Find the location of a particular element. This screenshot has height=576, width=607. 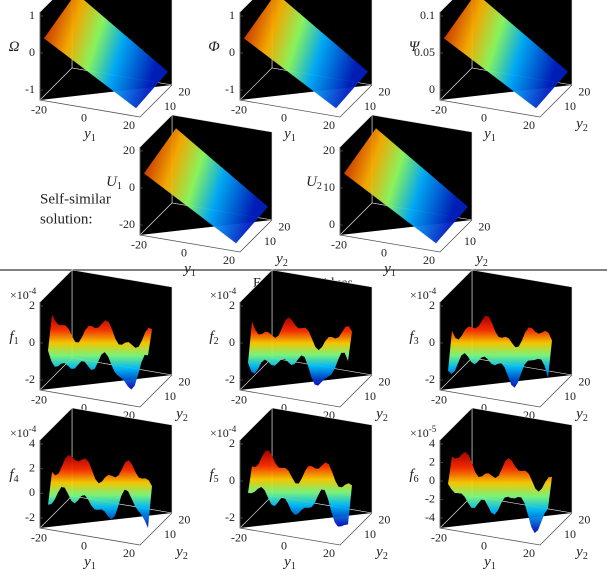

z-label-sub: 1 is located at coordinates (119, 186).